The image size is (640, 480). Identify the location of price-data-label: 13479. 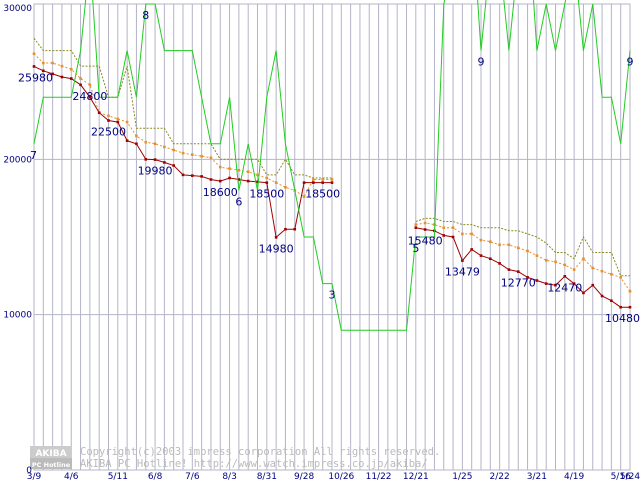
(462, 272).